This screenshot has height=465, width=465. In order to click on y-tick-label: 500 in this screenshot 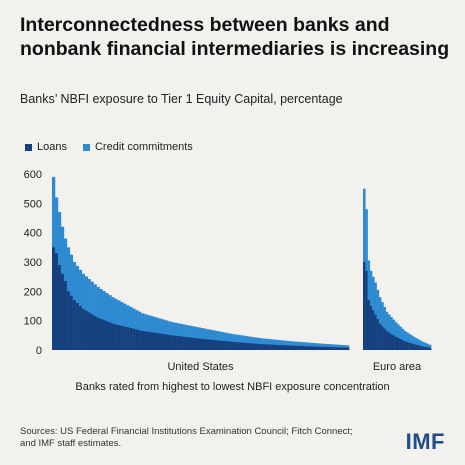, I will do `click(33, 204)`.